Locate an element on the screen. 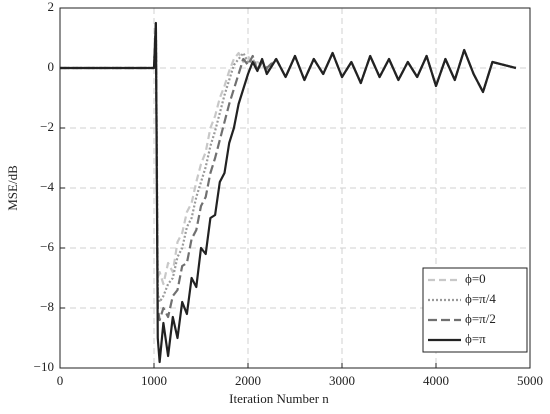 This screenshot has height=414, width=550. x-tick-label: 3000 is located at coordinates (342, 380).